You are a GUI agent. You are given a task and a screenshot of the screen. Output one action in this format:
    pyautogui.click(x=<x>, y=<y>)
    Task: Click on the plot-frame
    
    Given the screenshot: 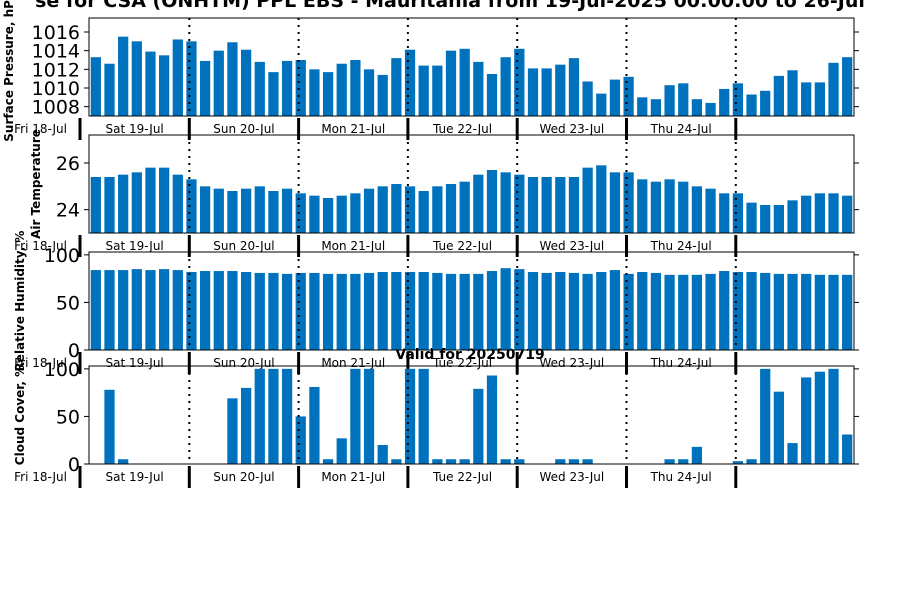 What is the action you would take?
    pyautogui.click(x=471, y=415)
    